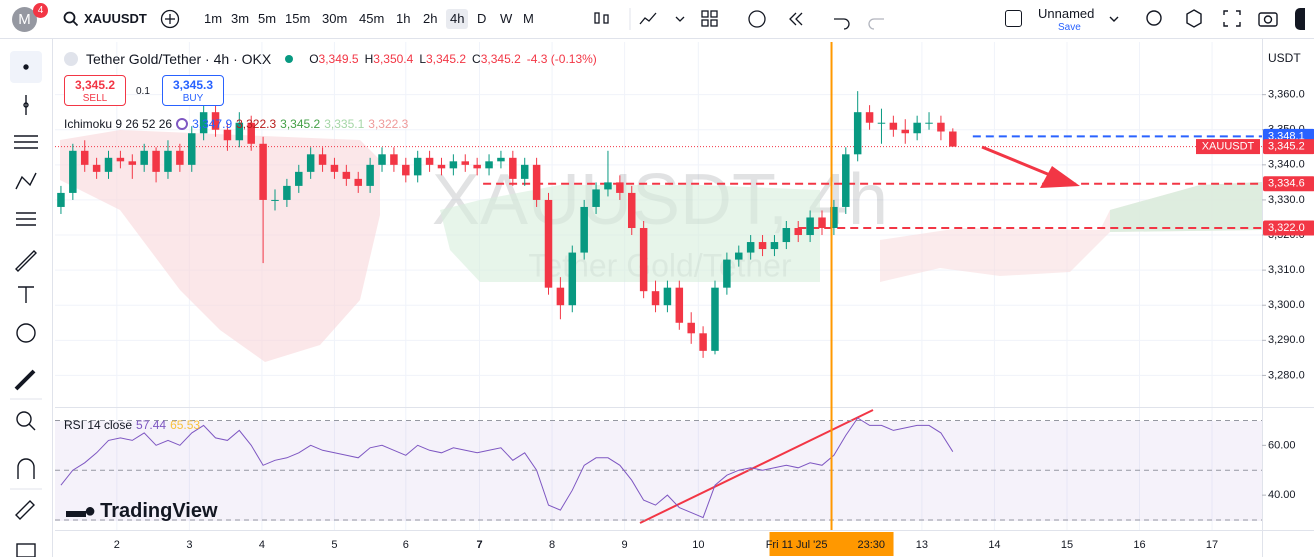 This screenshot has height=557, width=1314. Describe the element at coordinates (1282, 495) in the screenshot. I see `rsi-y-tick-label: 40.00` at that location.